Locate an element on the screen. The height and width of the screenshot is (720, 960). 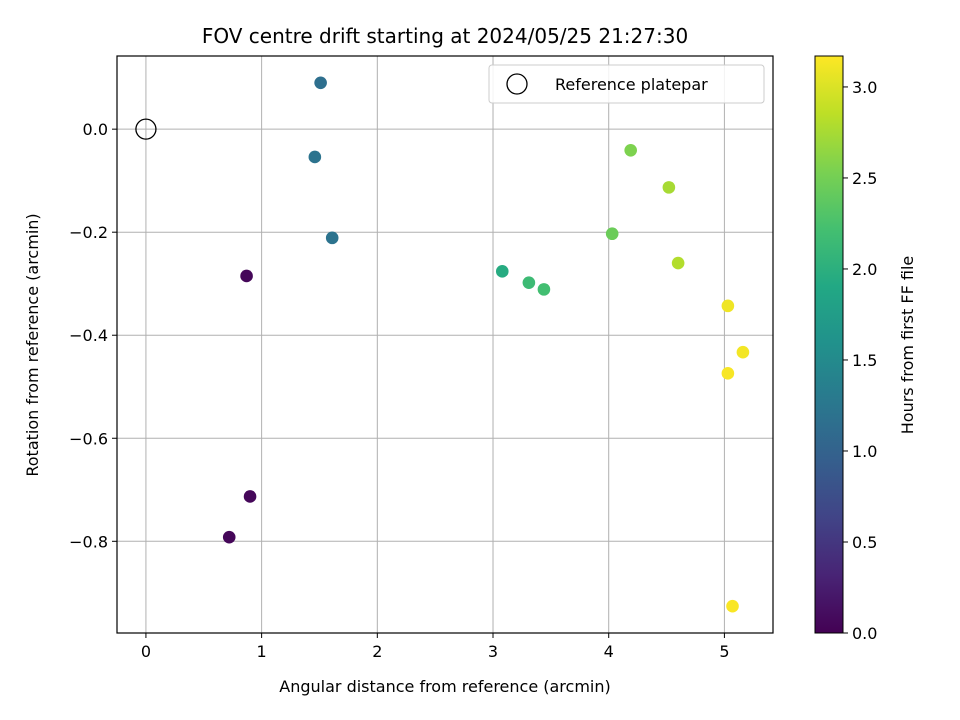
colorbar-tick-label: 1.0 is located at coordinates (864, 451).